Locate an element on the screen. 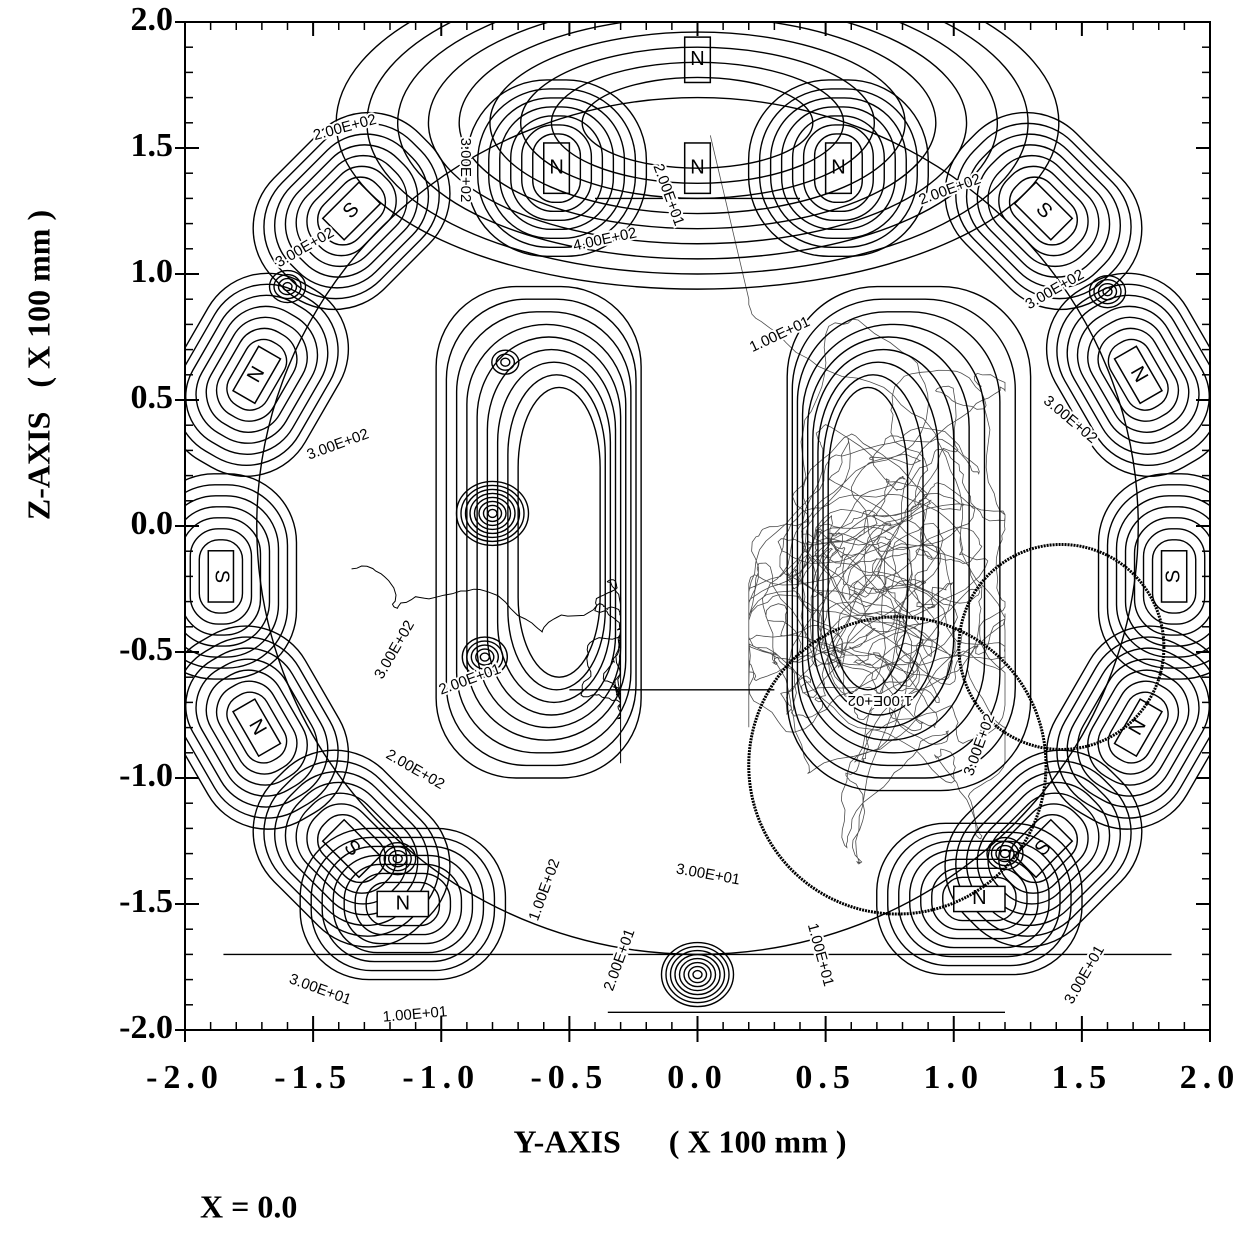 Image resolution: width=1254 pixels, height=1235 pixels. annotation: X = 0.0 is located at coordinates (248, 1206).